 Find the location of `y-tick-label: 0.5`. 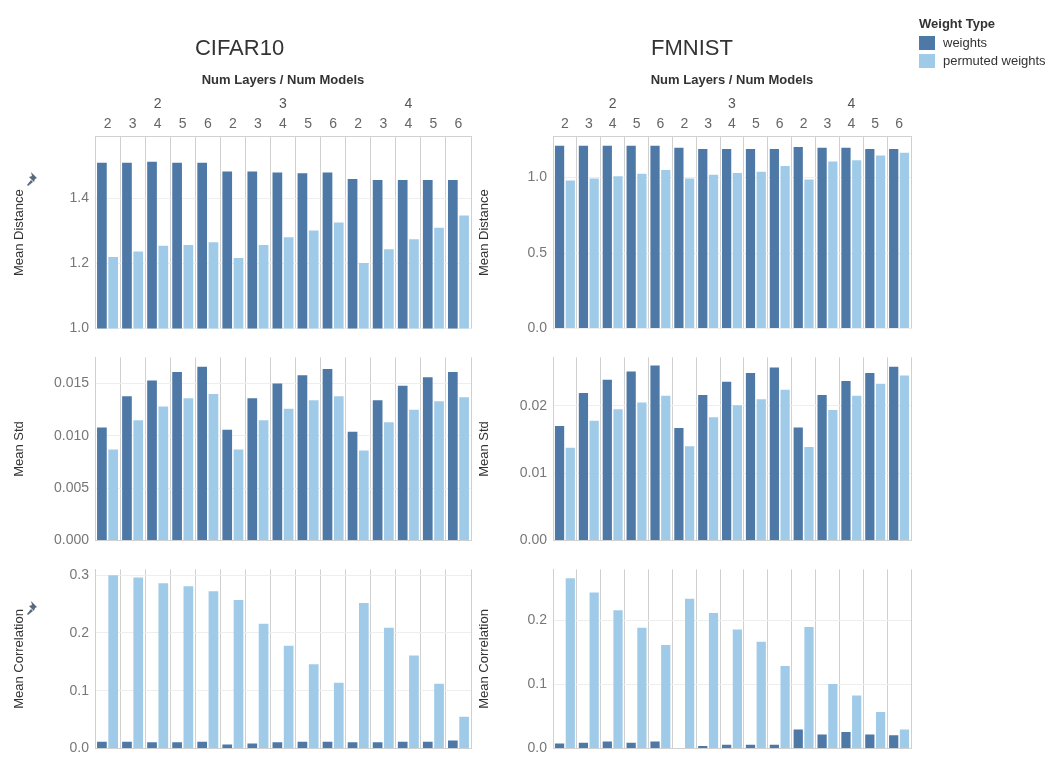

y-tick-label: 0.5 is located at coordinates (537, 251).